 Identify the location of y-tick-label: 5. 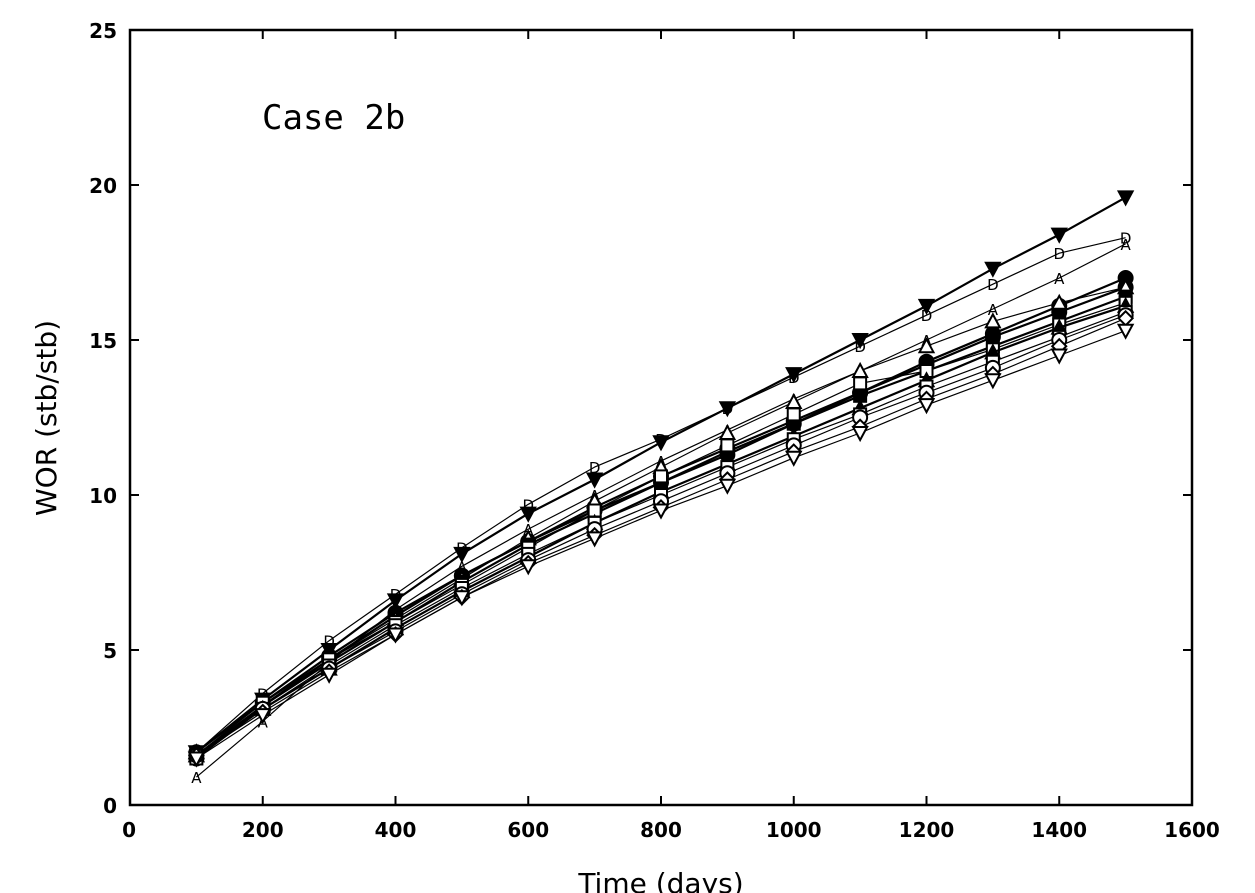
(110, 651).